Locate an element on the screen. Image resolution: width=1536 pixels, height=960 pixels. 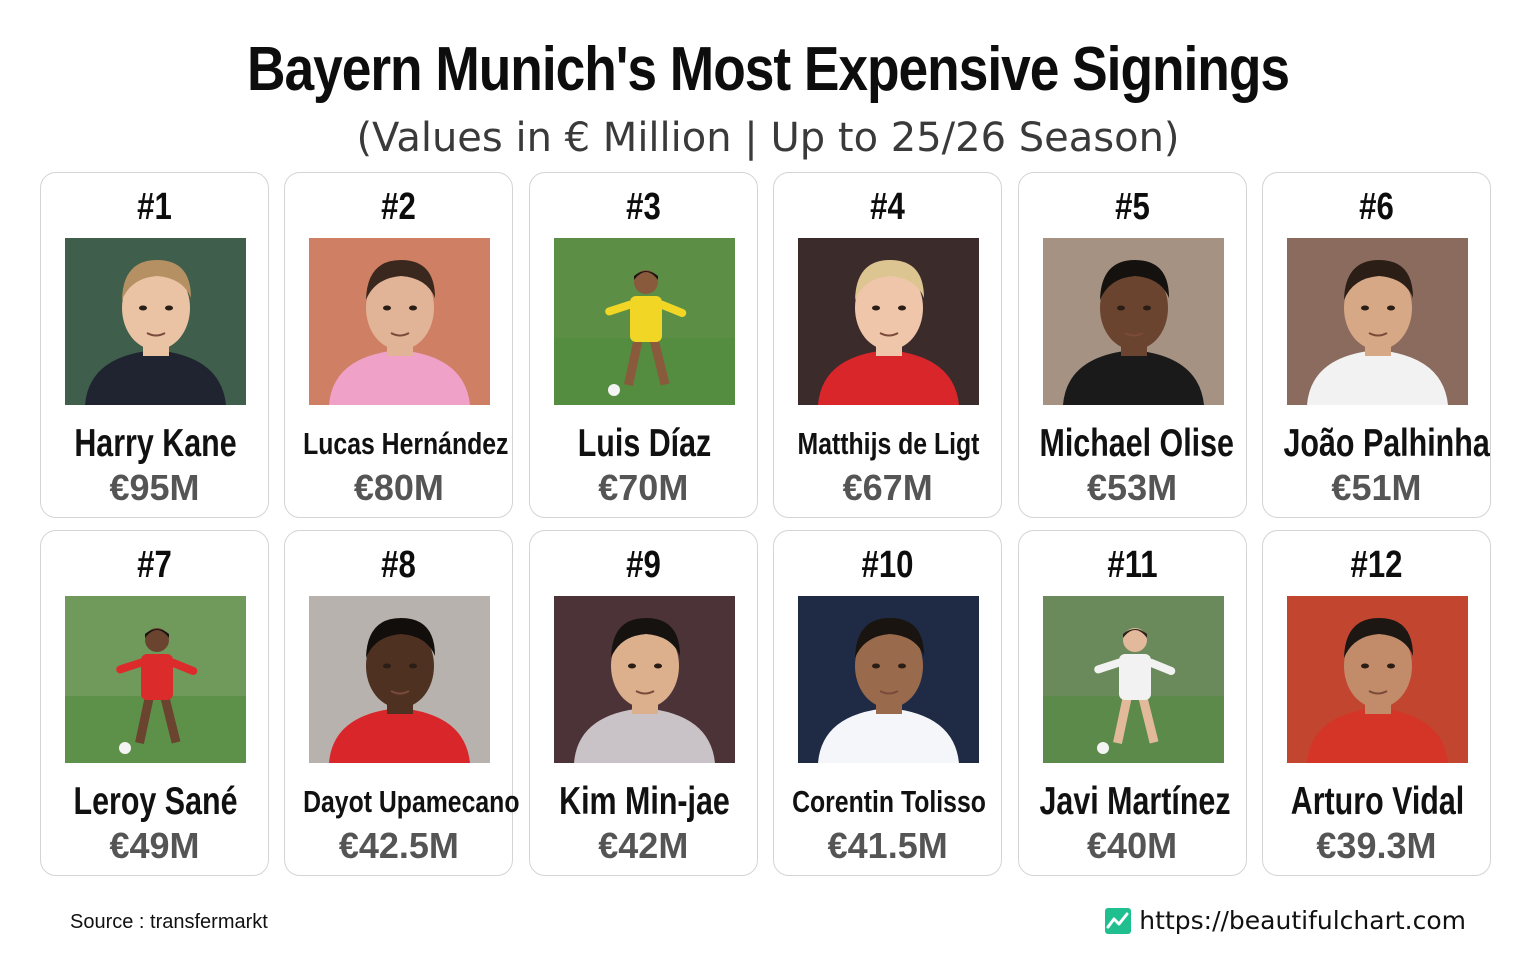
brand-link: https://beautifulchart.com is located at coordinates (1285, 921).